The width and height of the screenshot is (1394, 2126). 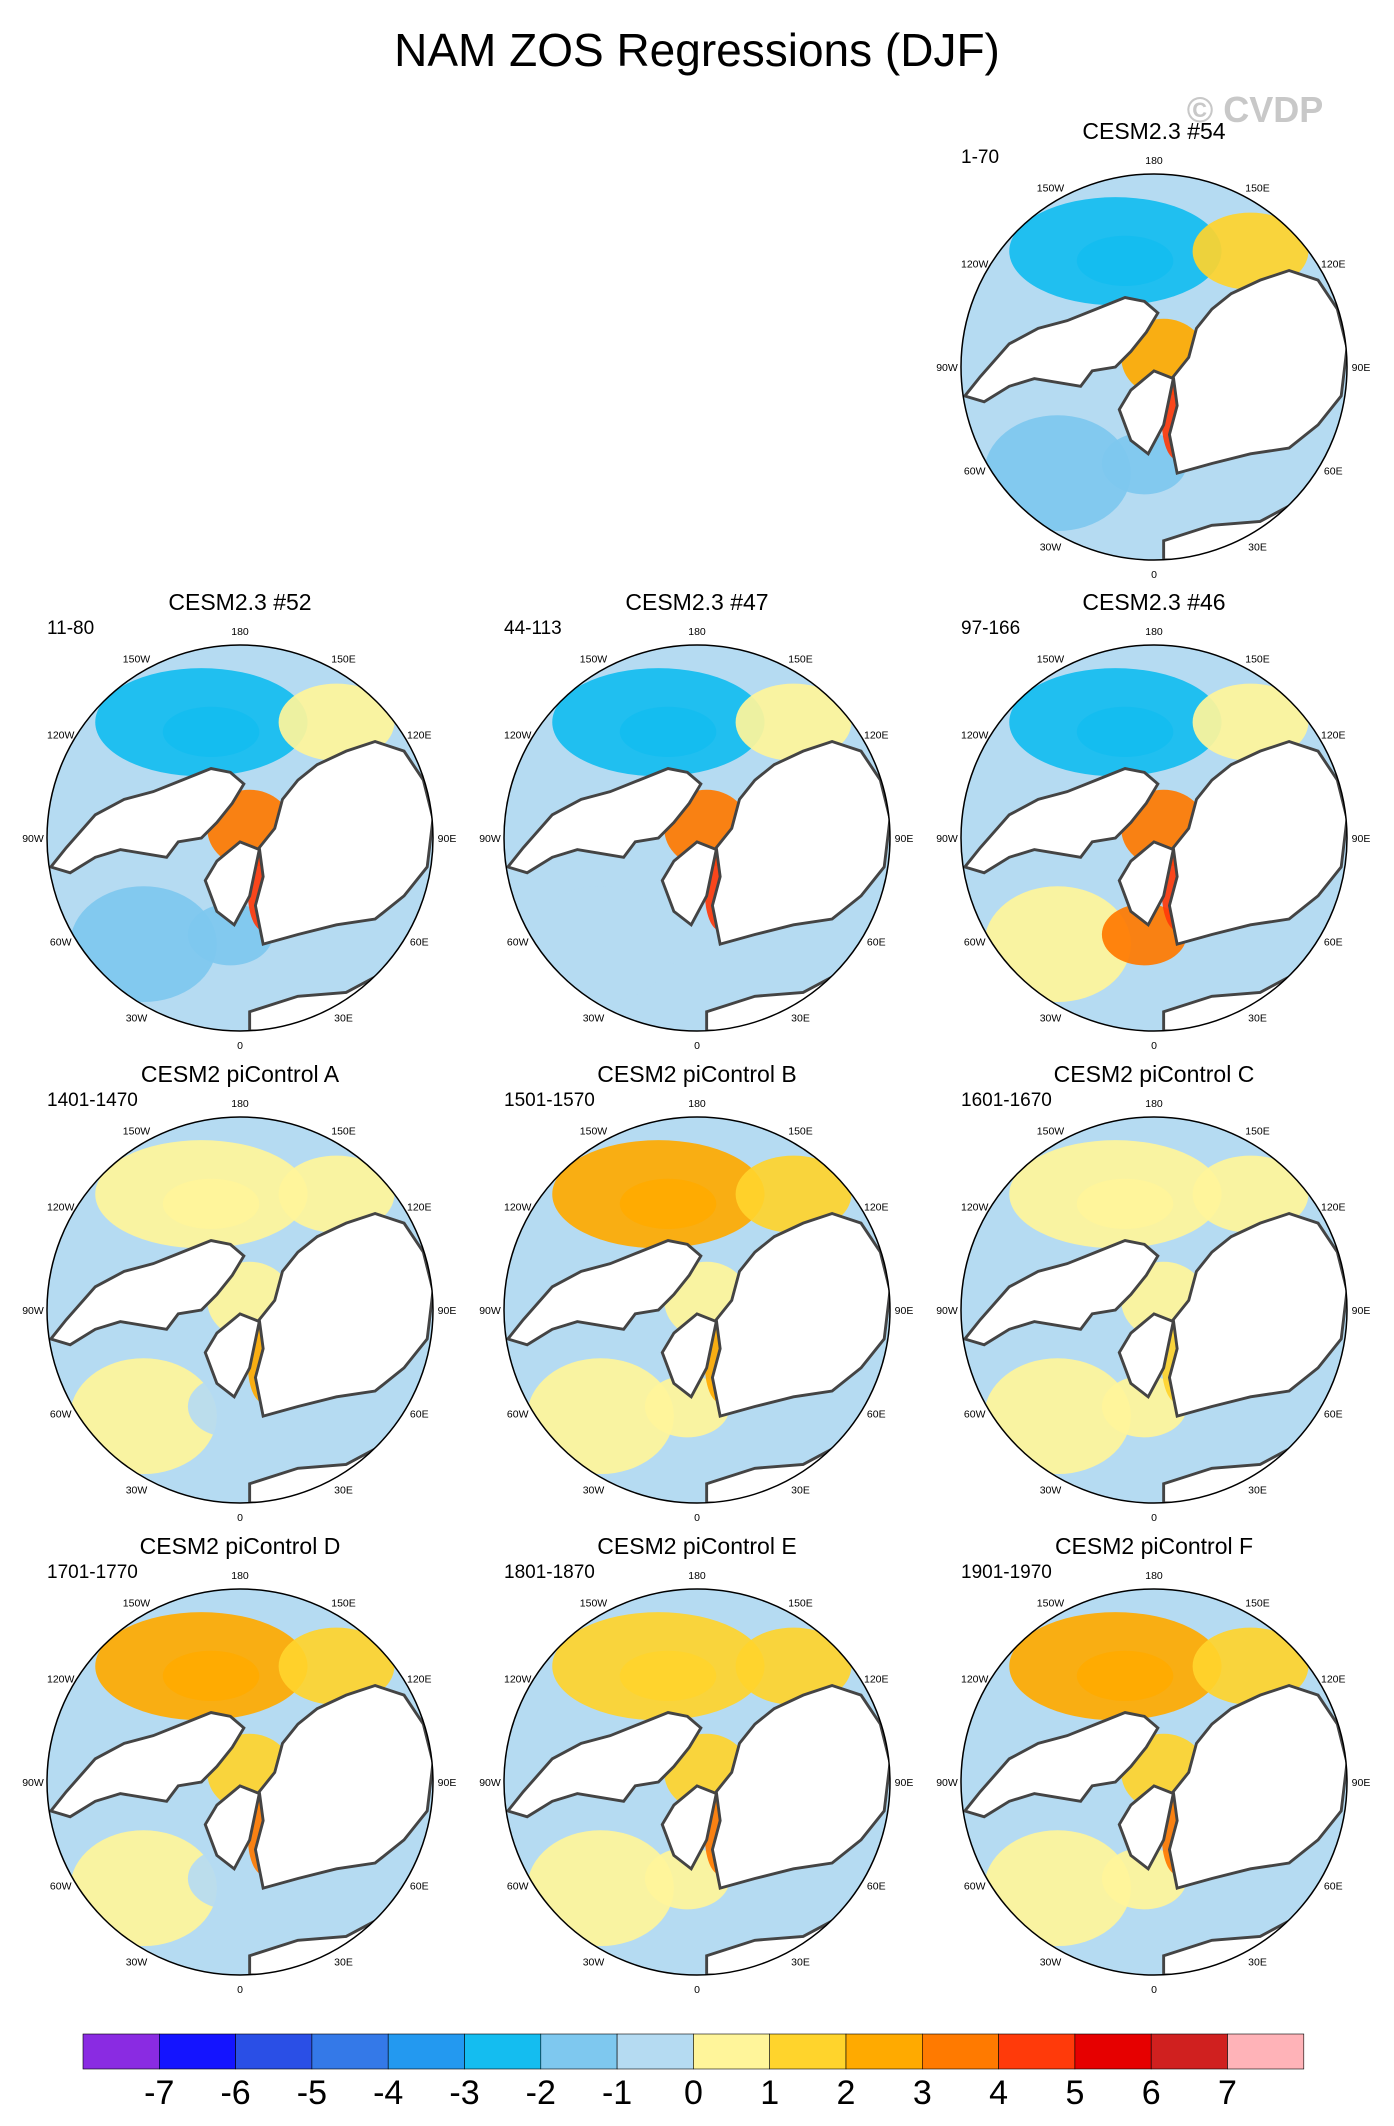 I want to click on panel-title: CESM2 piControl B, so click(x=696, y=1074).